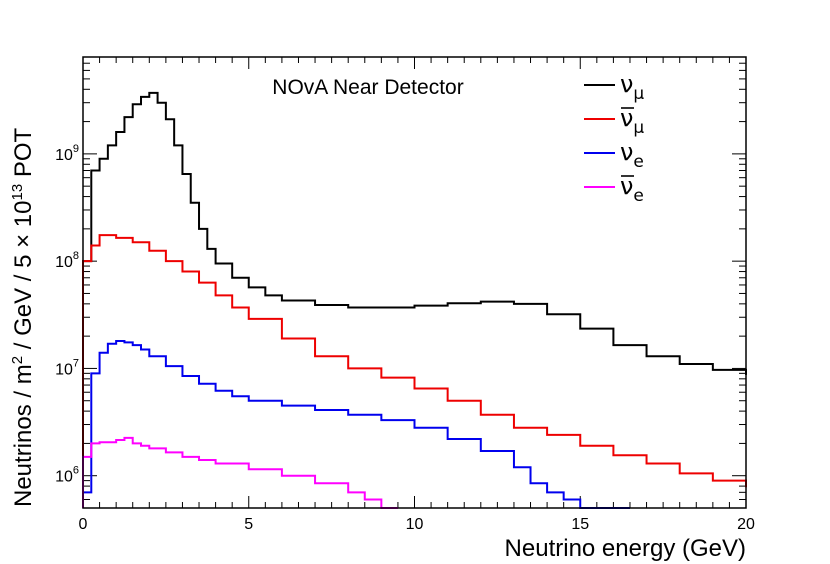  Describe the element at coordinates (248, 524) in the screenshot. I see `x-tick-label: 5` at that location.